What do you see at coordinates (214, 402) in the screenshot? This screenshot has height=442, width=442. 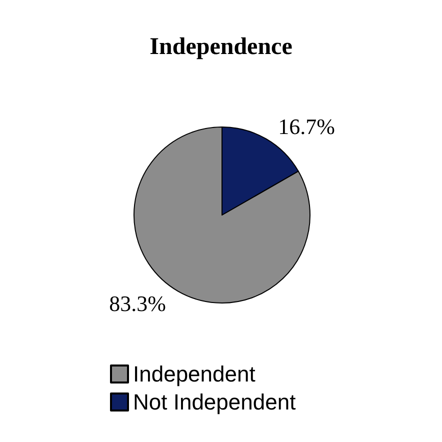 I see `legend-label: Not Independent` at bounding box center [214, 402].